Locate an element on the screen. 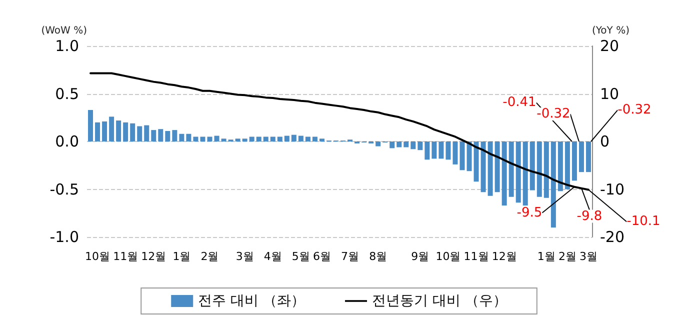 This screenshot has width=678, height=322. x-tick-label: 7월 is located at coordinates (350, 256).